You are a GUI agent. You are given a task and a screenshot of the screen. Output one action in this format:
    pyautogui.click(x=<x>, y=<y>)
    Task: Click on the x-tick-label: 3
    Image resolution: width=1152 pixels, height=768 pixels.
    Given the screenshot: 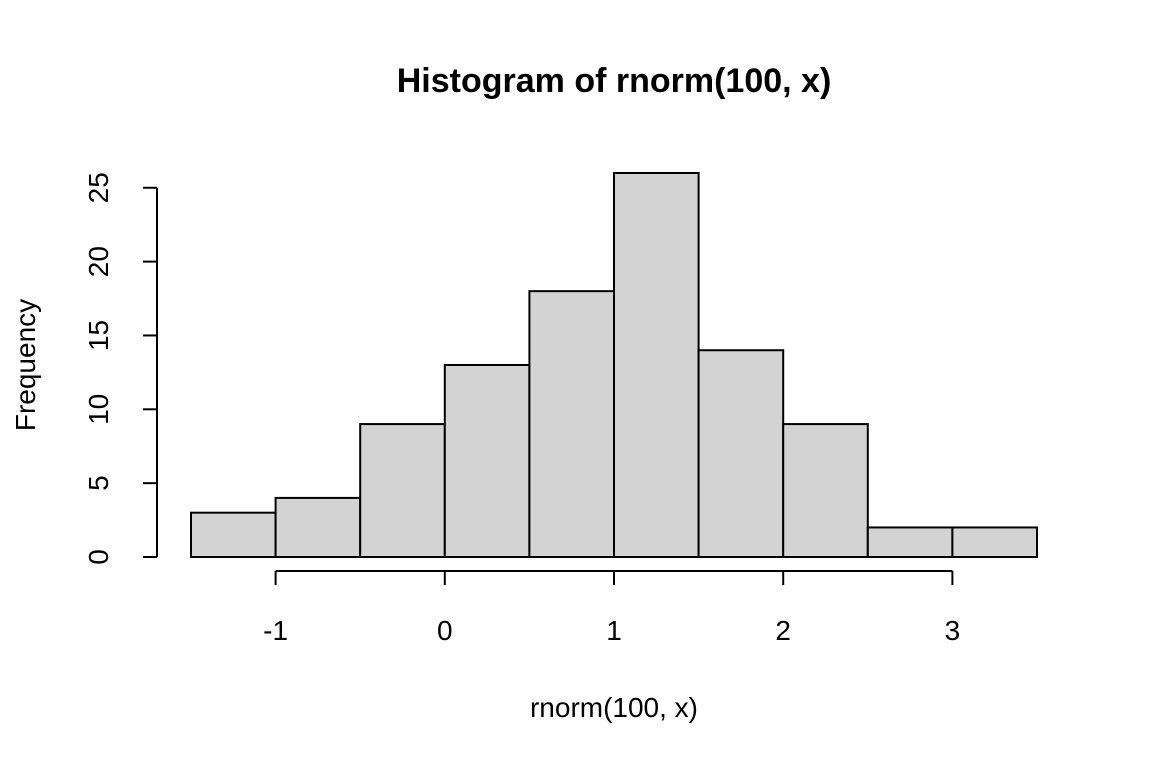 What is the action you would take?
    pyautogui.click(x=953, y=630)
    